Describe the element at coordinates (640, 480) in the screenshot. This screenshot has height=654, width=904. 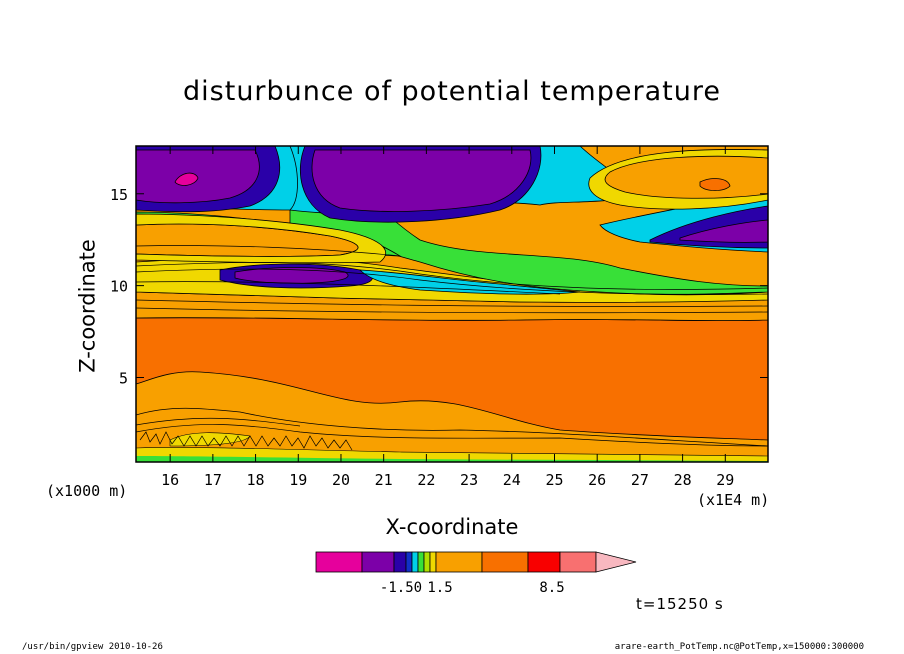
I see `x-tick-label: 27` at that location.